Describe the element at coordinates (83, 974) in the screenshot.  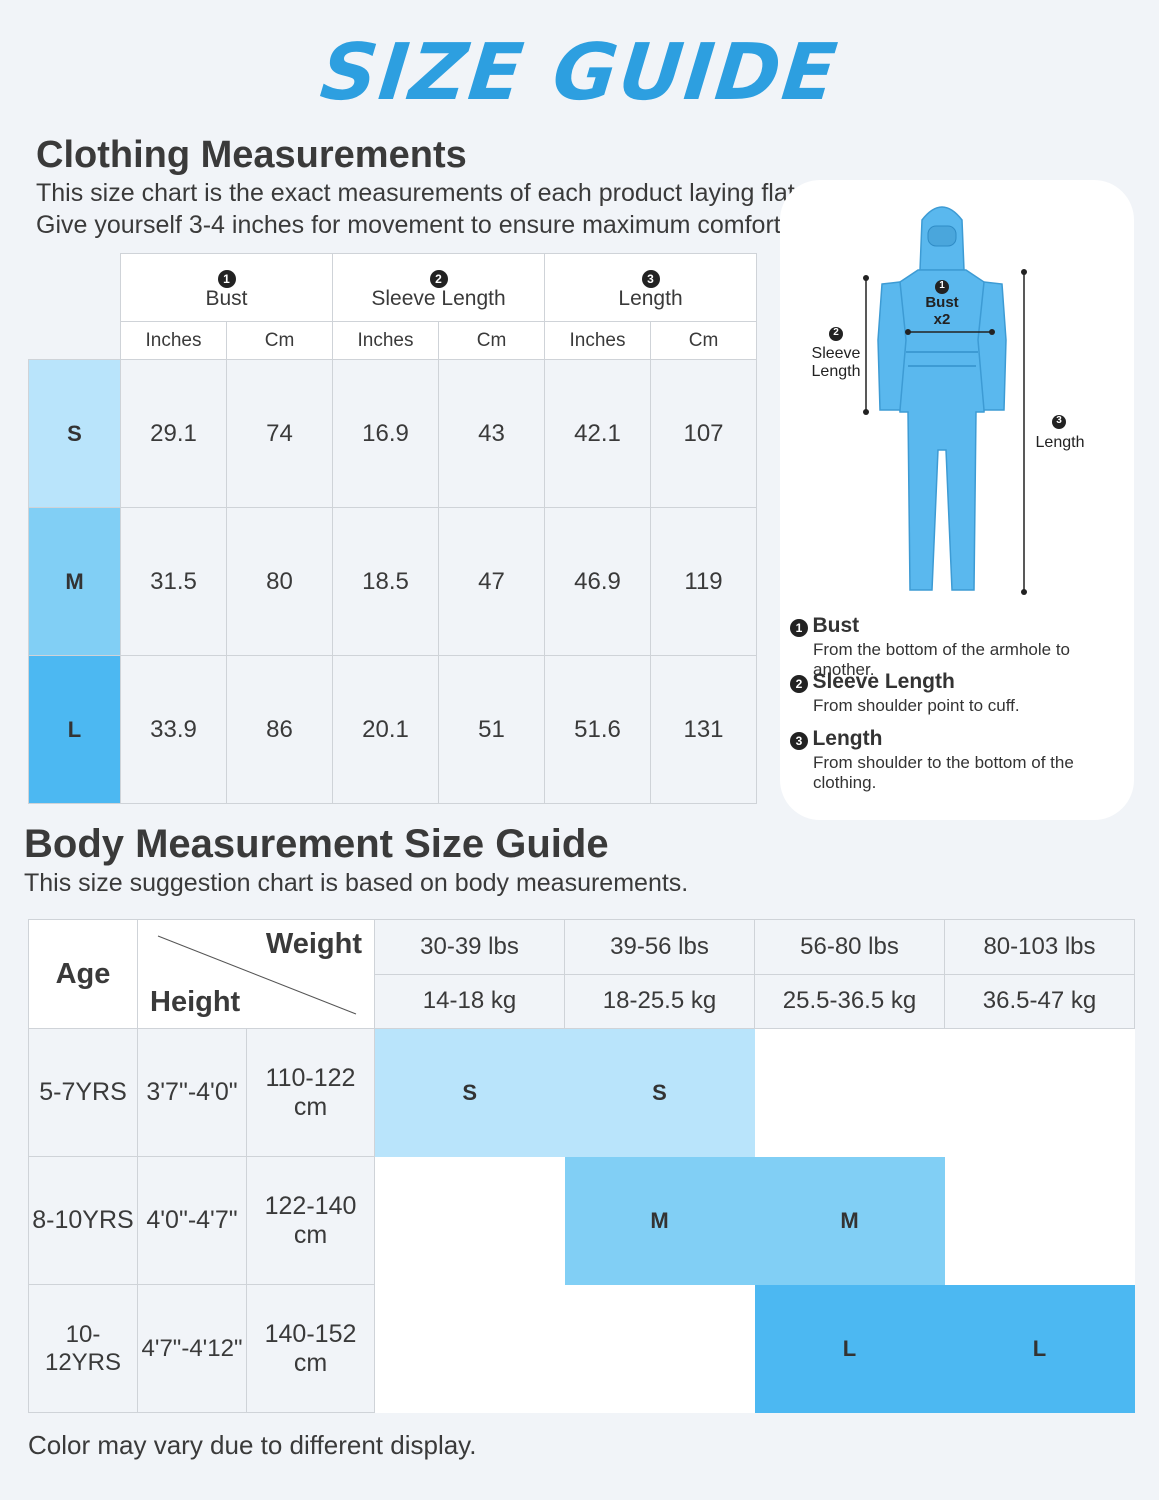
I see `age-header: Age` at that location.